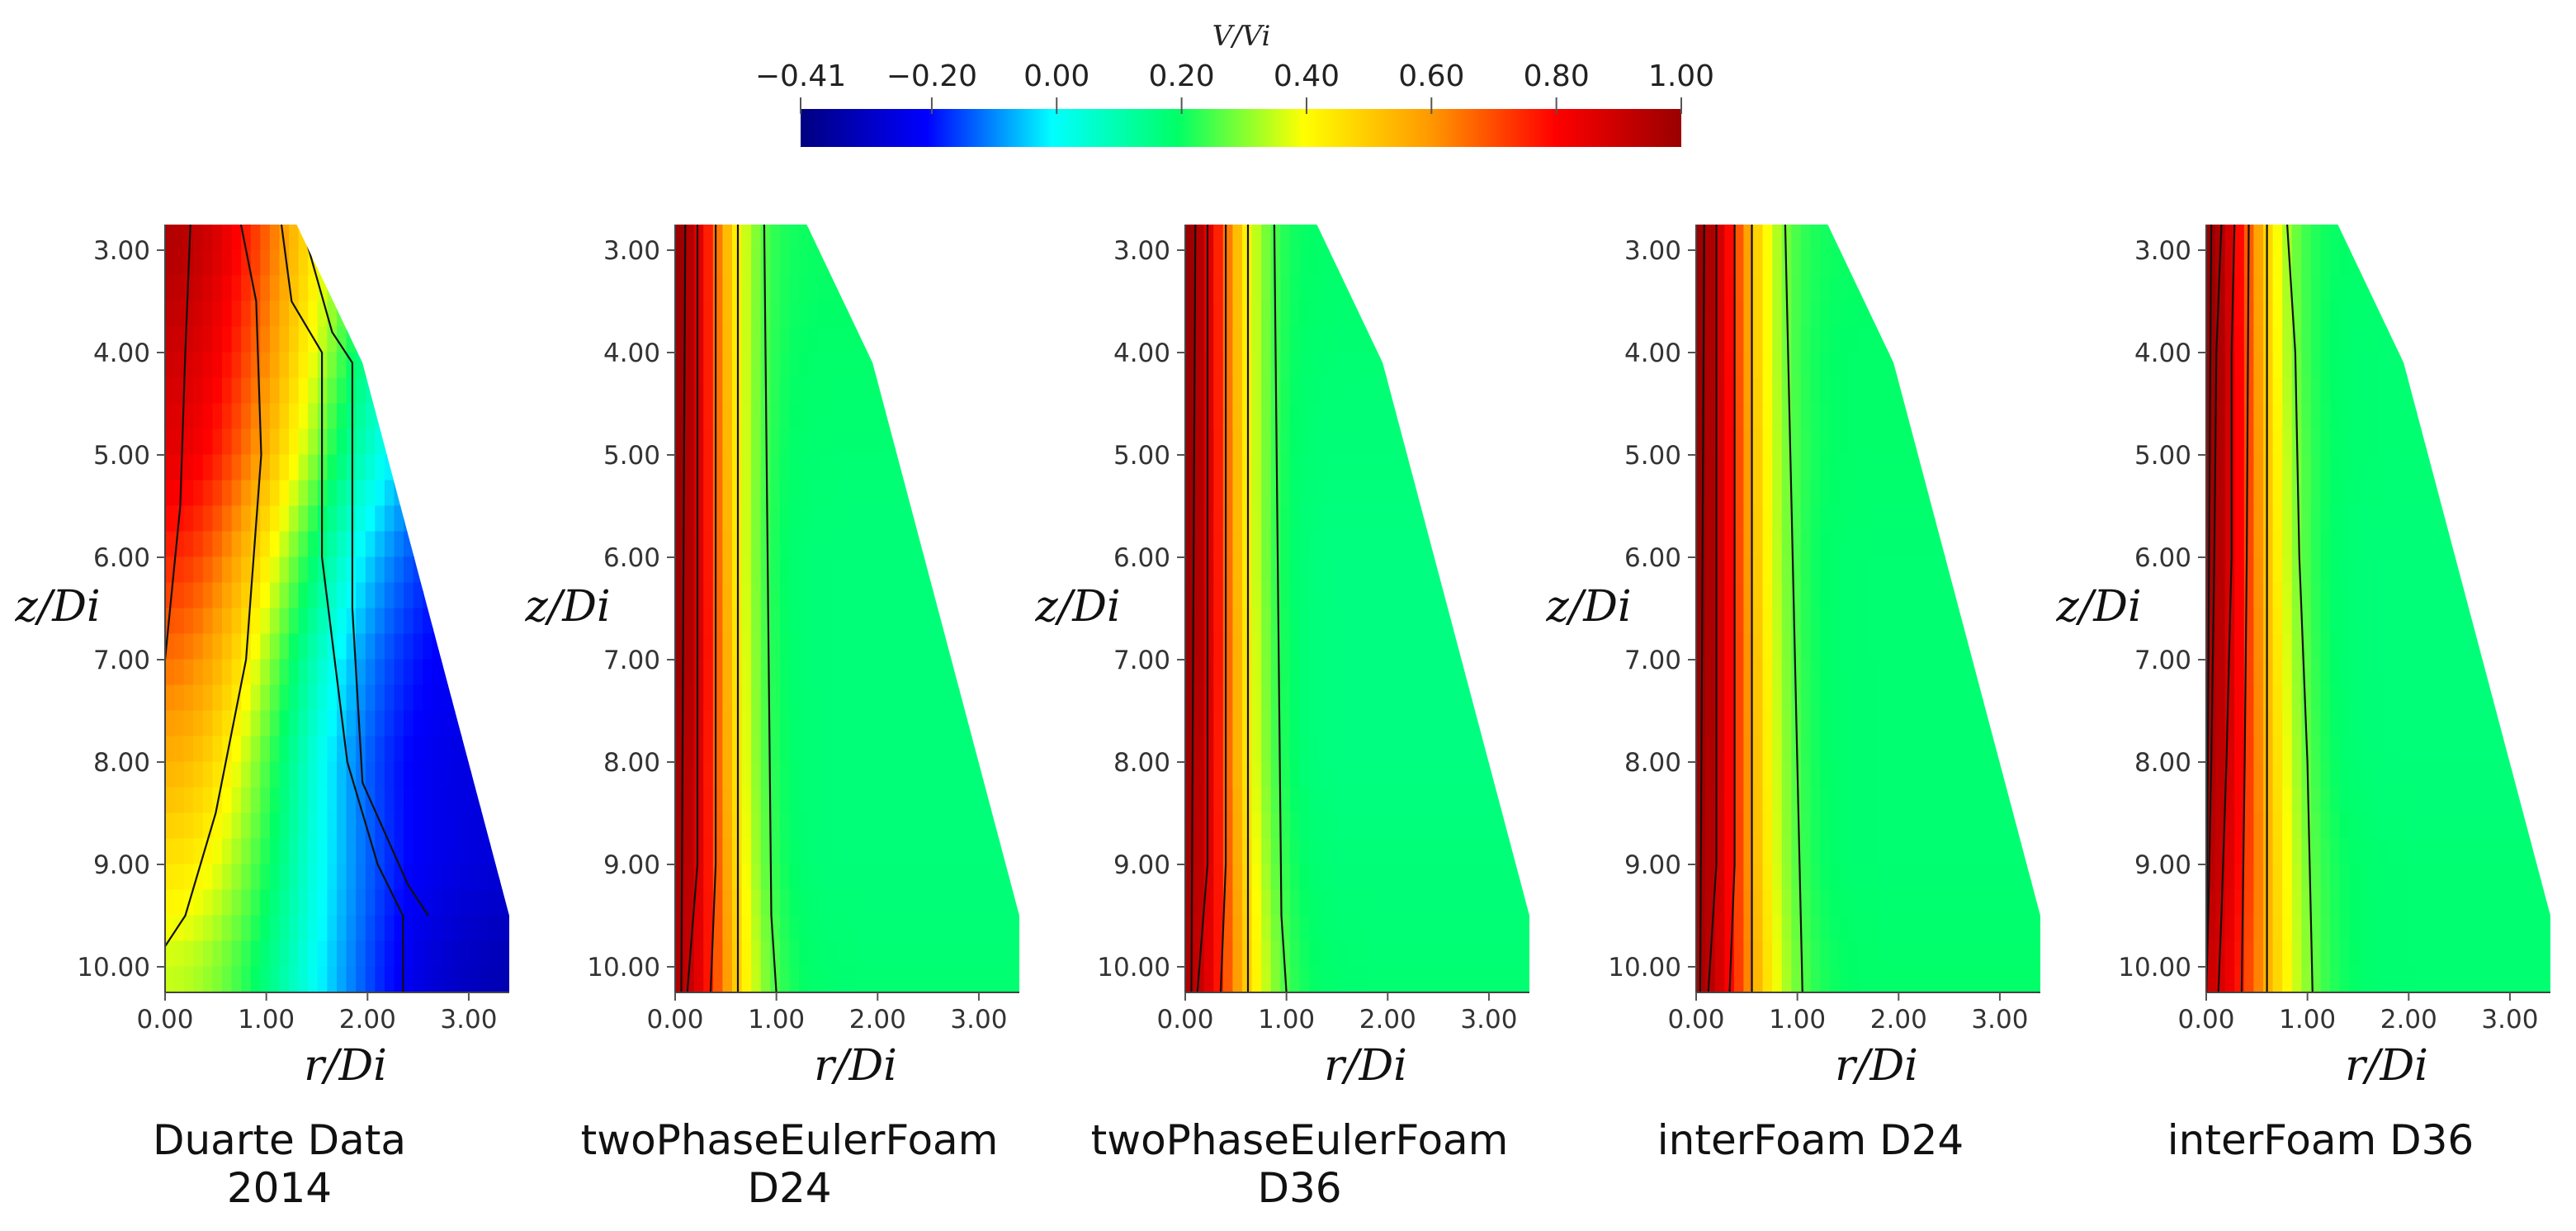 The width and height of the screenshot is (2576, 1231). What do you see at coordinates (631, 865) in the screenshot?
I see `y-tick-label: 9.00` at bounding box center [631, 865].